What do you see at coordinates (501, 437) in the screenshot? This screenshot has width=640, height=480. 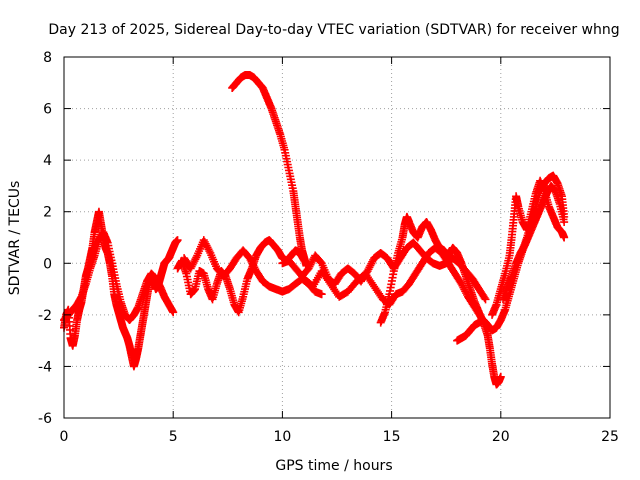 I see `x-tick-label: 20` at bounding box center [501, 437].